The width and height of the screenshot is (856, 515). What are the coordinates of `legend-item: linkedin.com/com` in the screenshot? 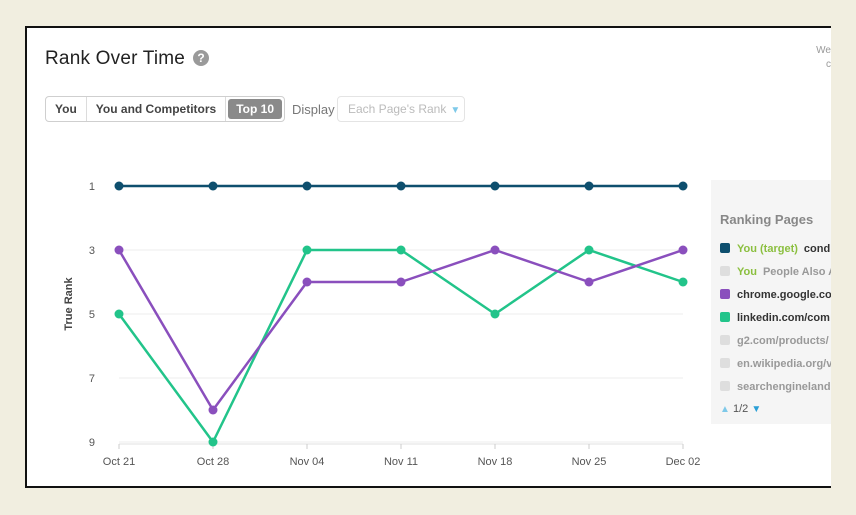 It's located at (775, 319).